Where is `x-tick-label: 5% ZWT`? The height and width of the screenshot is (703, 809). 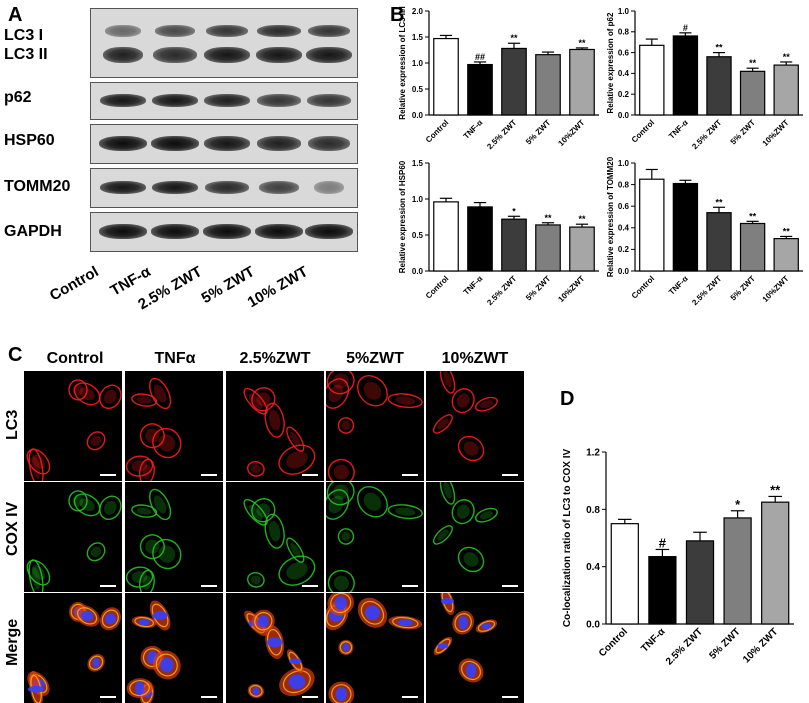 x-tick-label: 5% ZWT is located at coordinates (743, 132).